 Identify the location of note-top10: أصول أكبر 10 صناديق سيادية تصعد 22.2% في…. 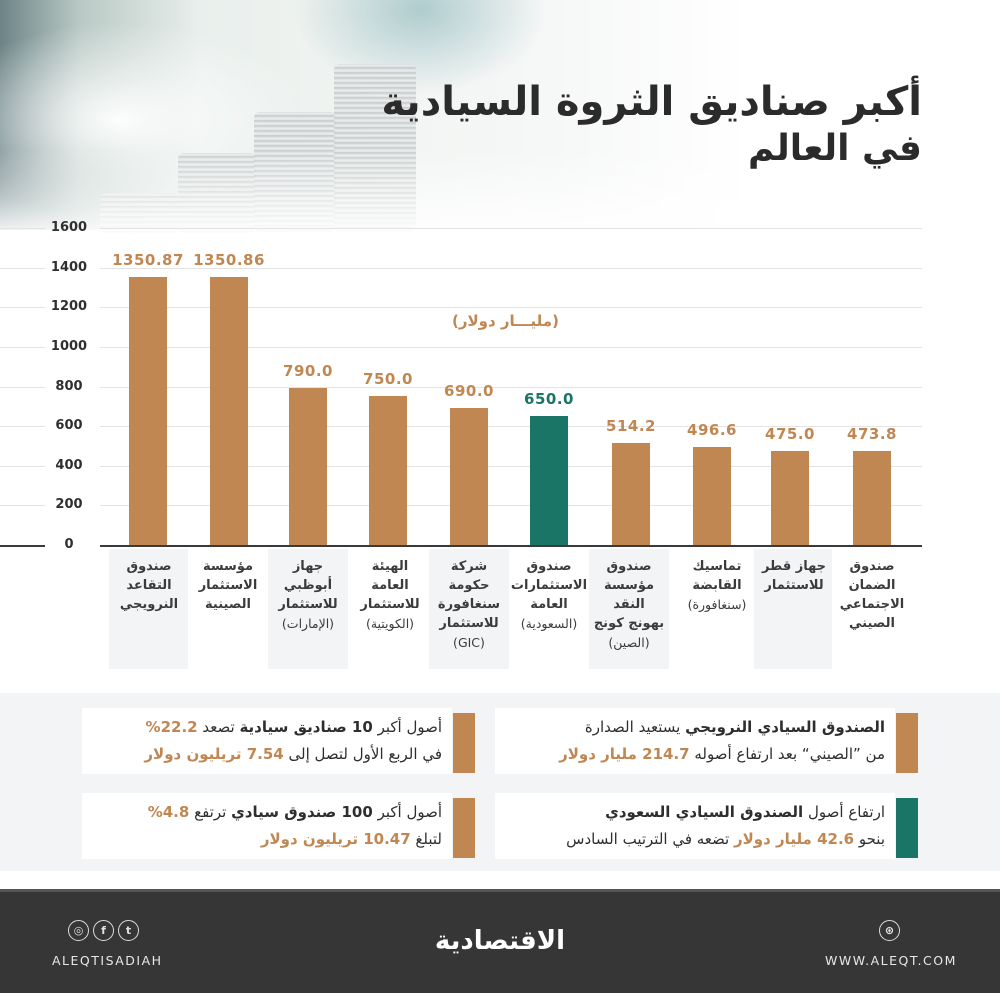
(267, 741).